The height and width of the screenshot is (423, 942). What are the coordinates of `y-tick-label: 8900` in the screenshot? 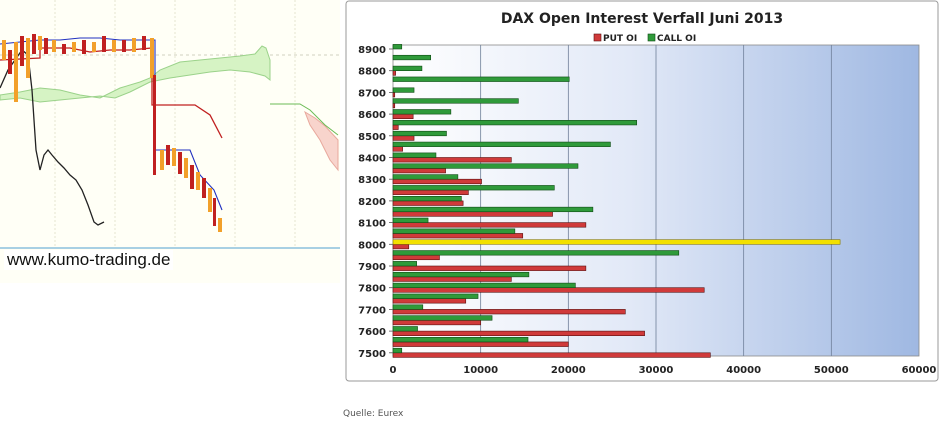 It's located at (372, 50).